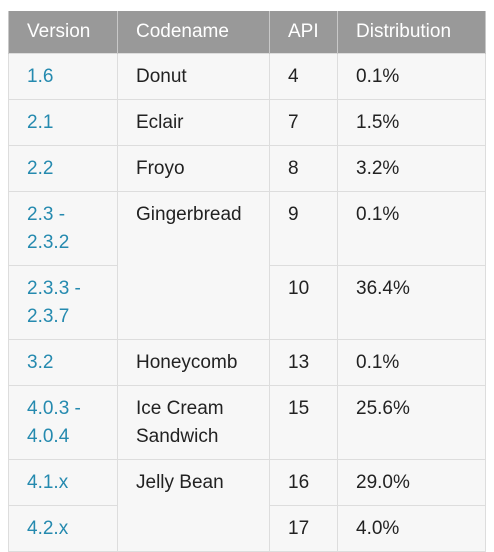  What do you see at coordinates (303, 122) in the screenshot?
I see `api-cell: 7` at bounding box center [303, 122].